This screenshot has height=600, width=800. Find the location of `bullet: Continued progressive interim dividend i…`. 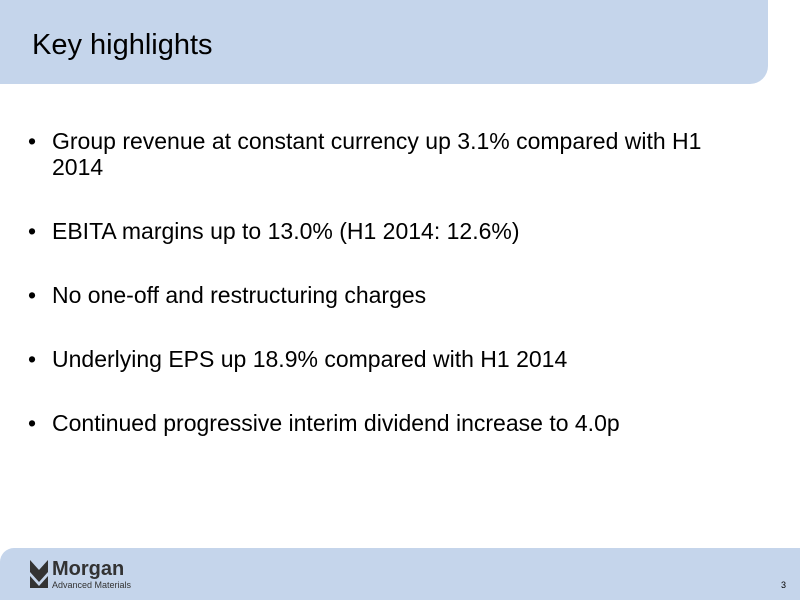

bullet: Continued progressive interim dividend i… is located at coordinates (393, 423).